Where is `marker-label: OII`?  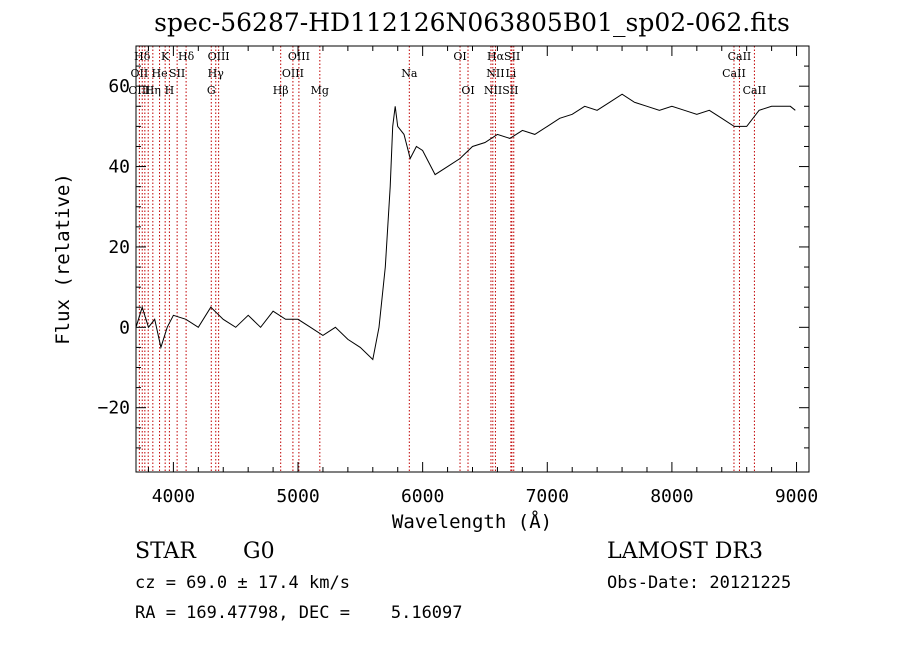 marker-label: OII is located at coordinates (140, 73).